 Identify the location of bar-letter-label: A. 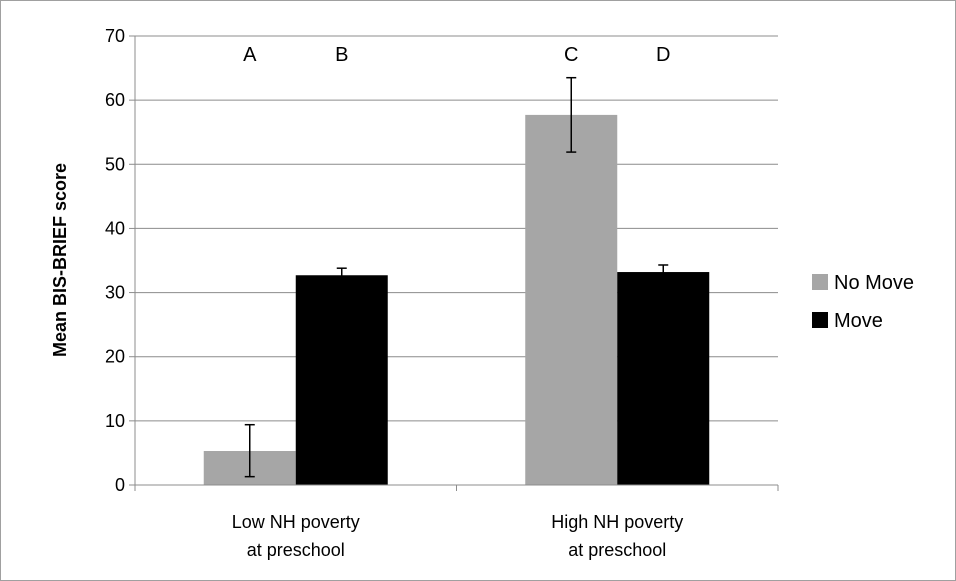
(250, 55).